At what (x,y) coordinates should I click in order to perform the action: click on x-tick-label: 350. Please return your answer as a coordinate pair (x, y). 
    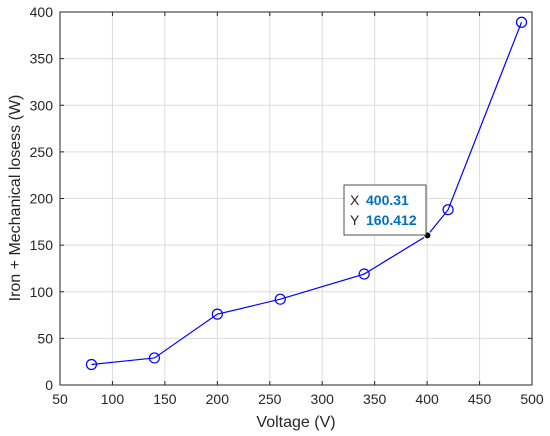
    Looking at the image, I should click on (375, 399).